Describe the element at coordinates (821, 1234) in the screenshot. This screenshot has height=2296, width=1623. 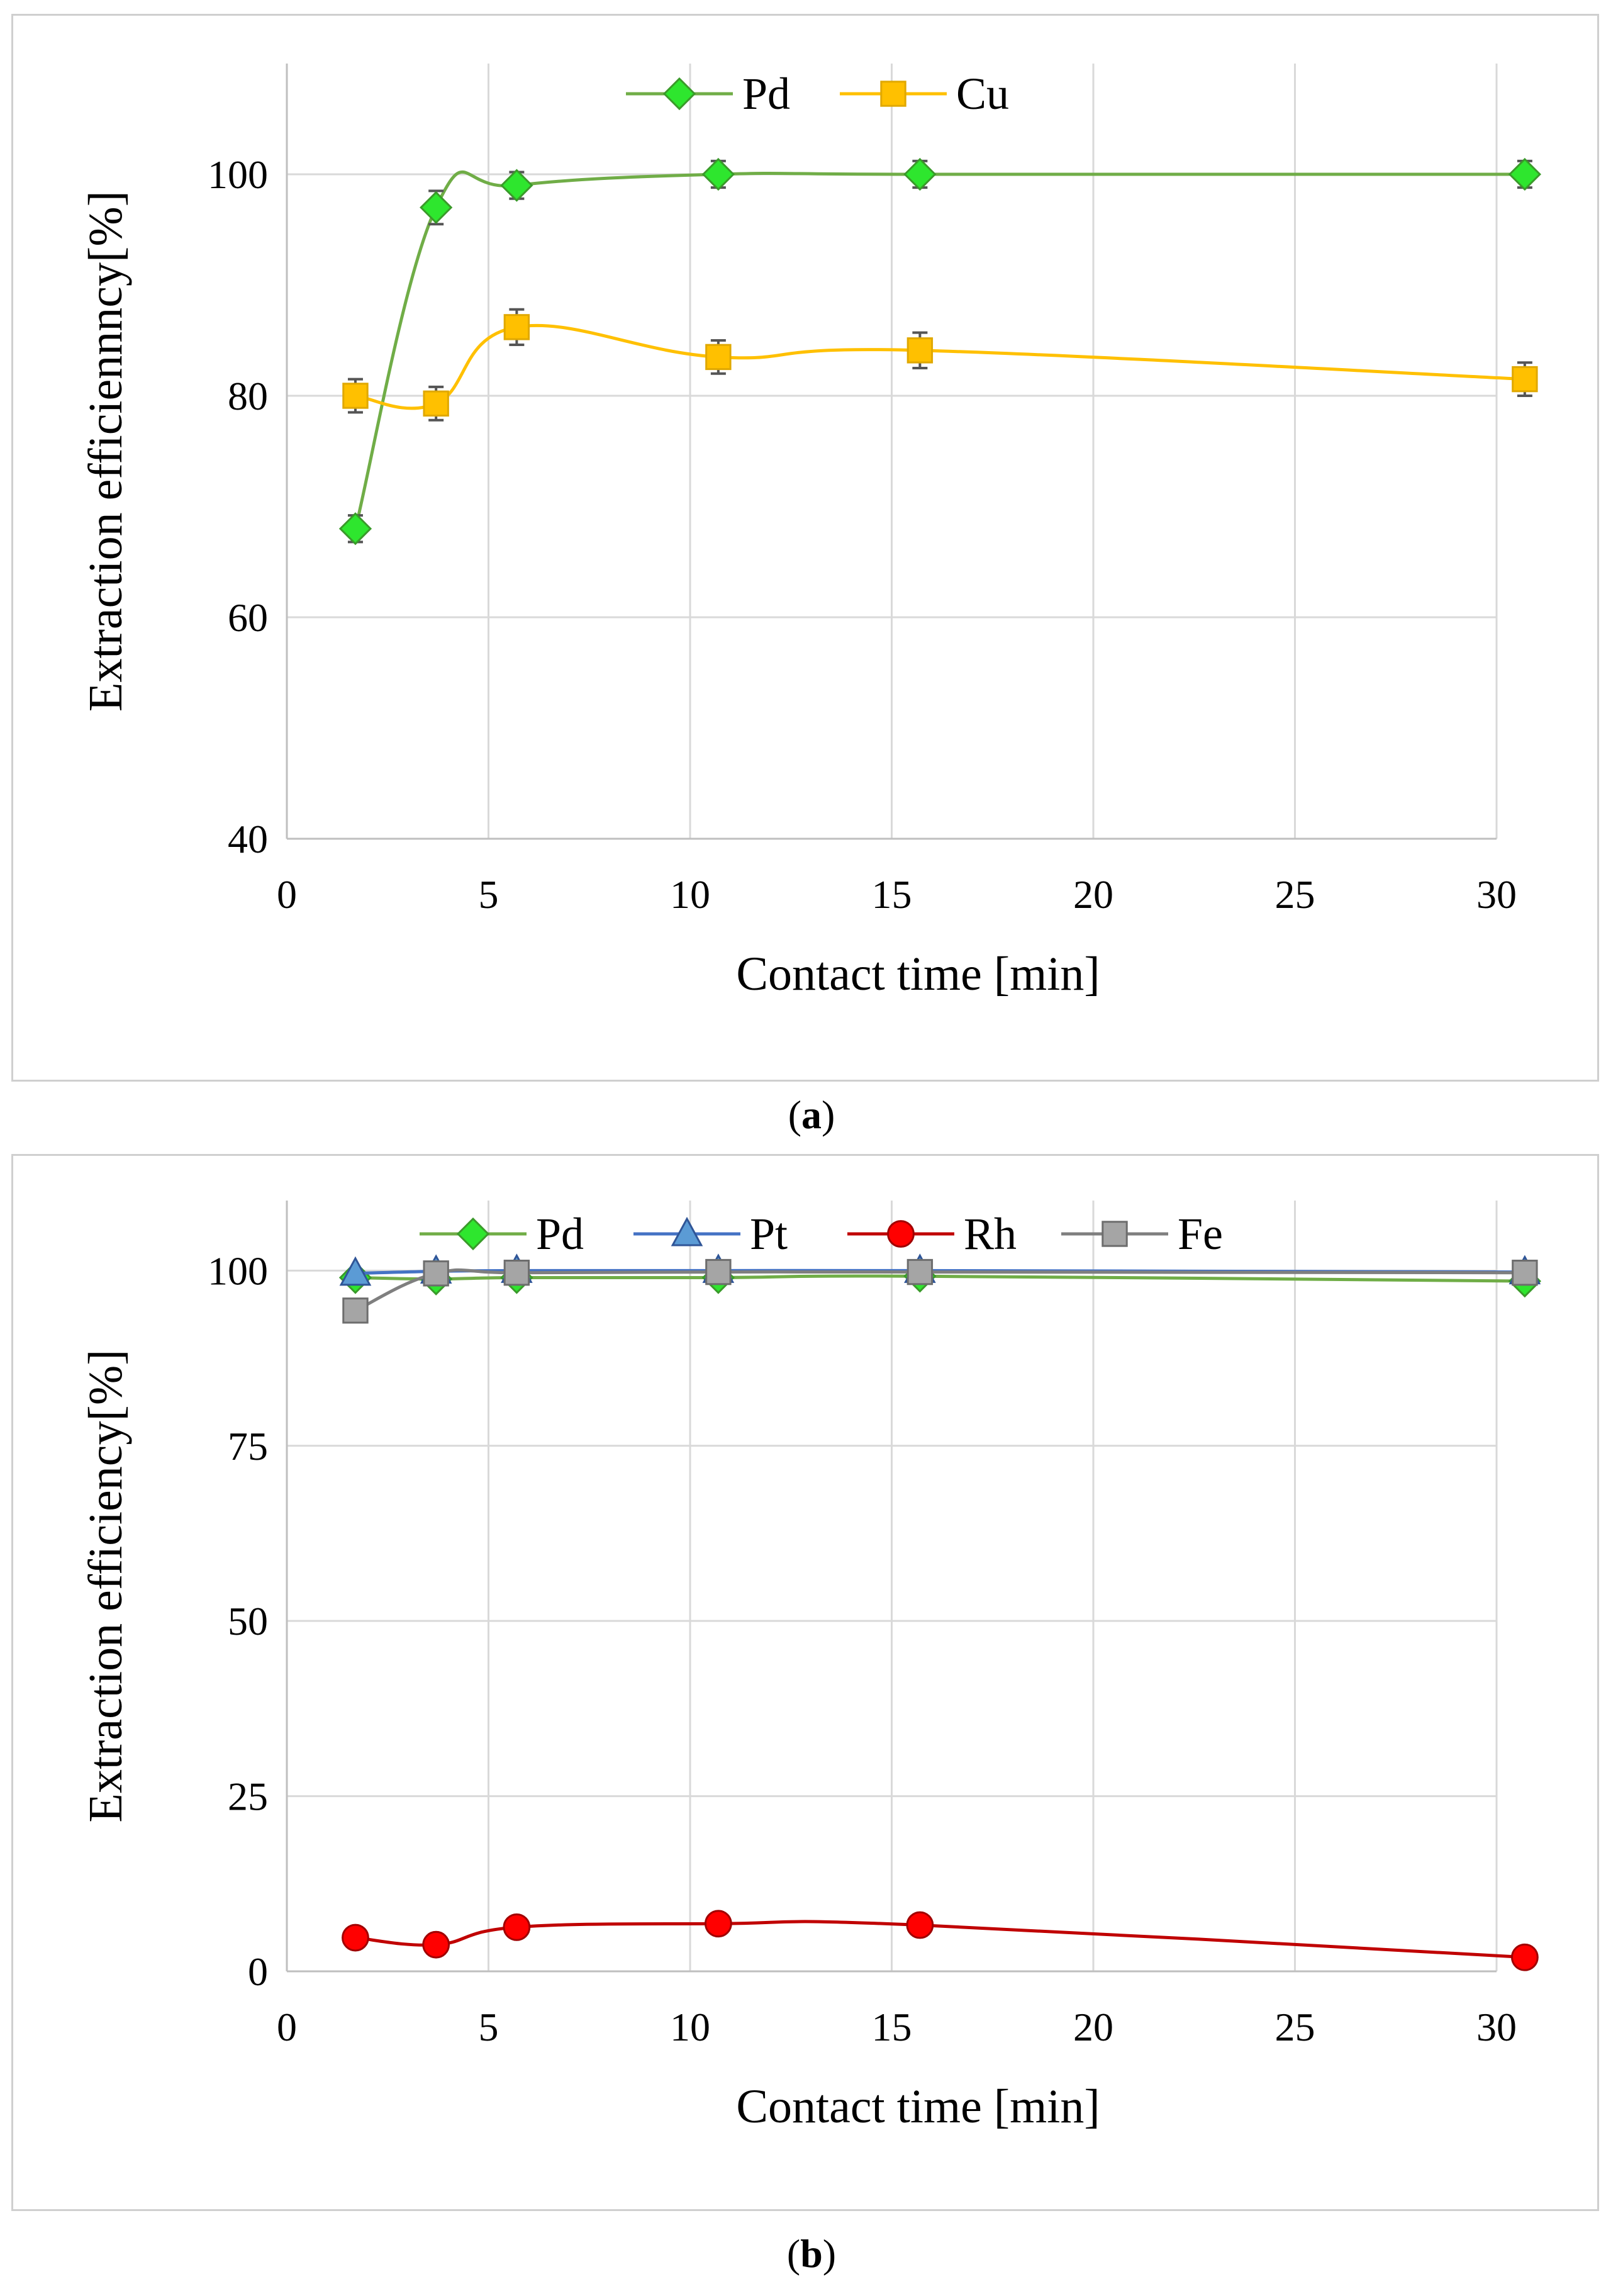
I see `legend: Pd Pt Rh Fe` at that location.